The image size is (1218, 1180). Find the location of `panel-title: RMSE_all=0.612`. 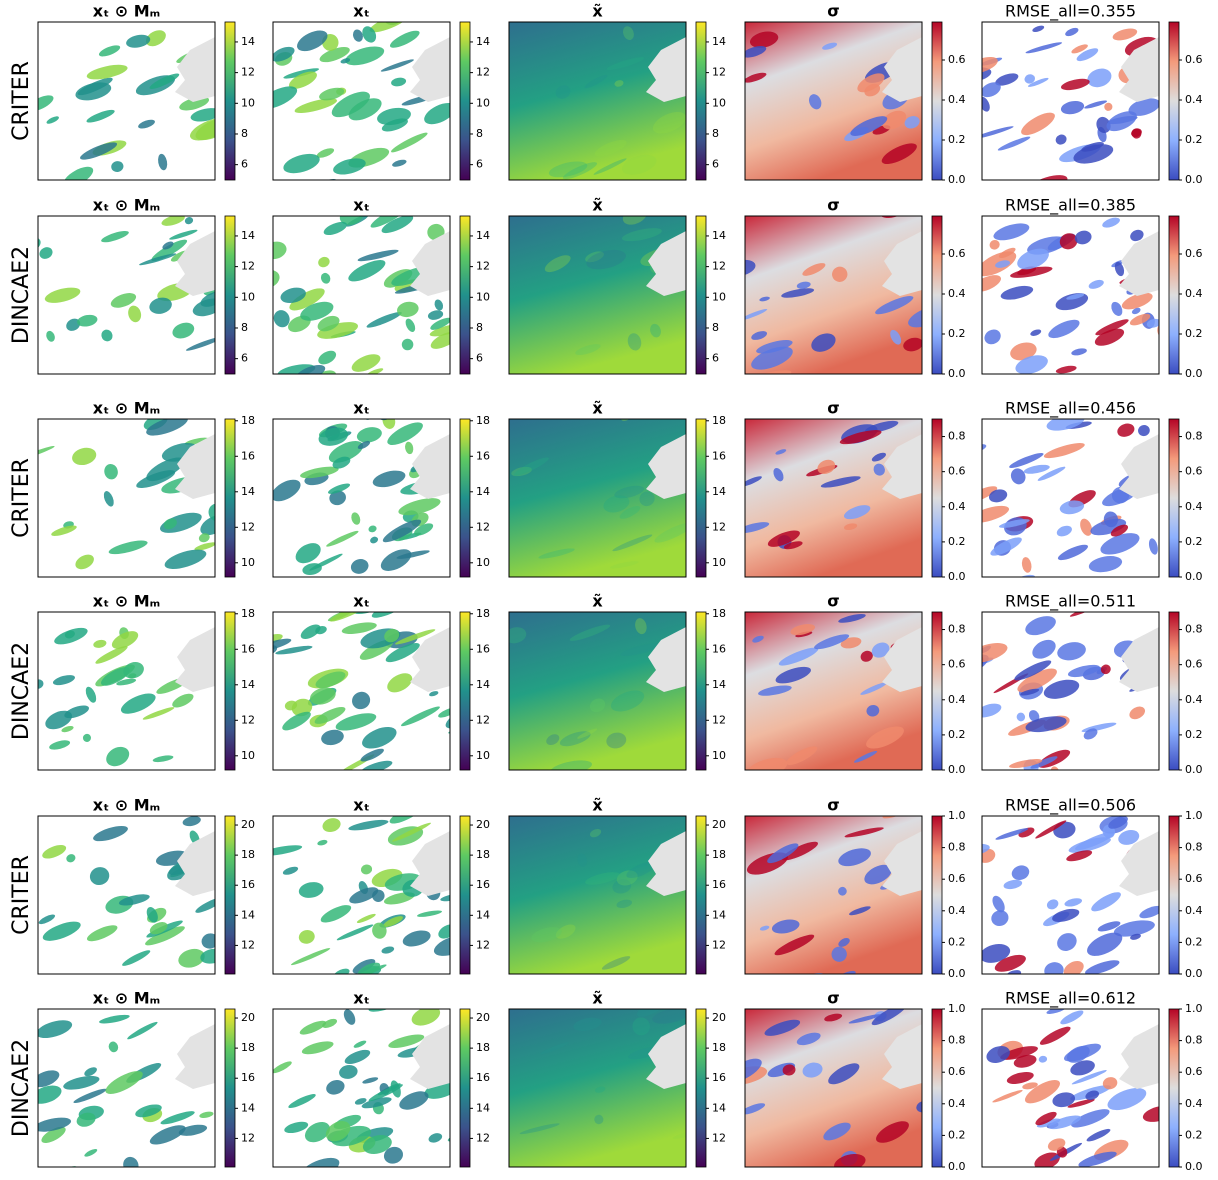

panel-title: RMSE_all=0.612 is located at coordinates (1070, 999).